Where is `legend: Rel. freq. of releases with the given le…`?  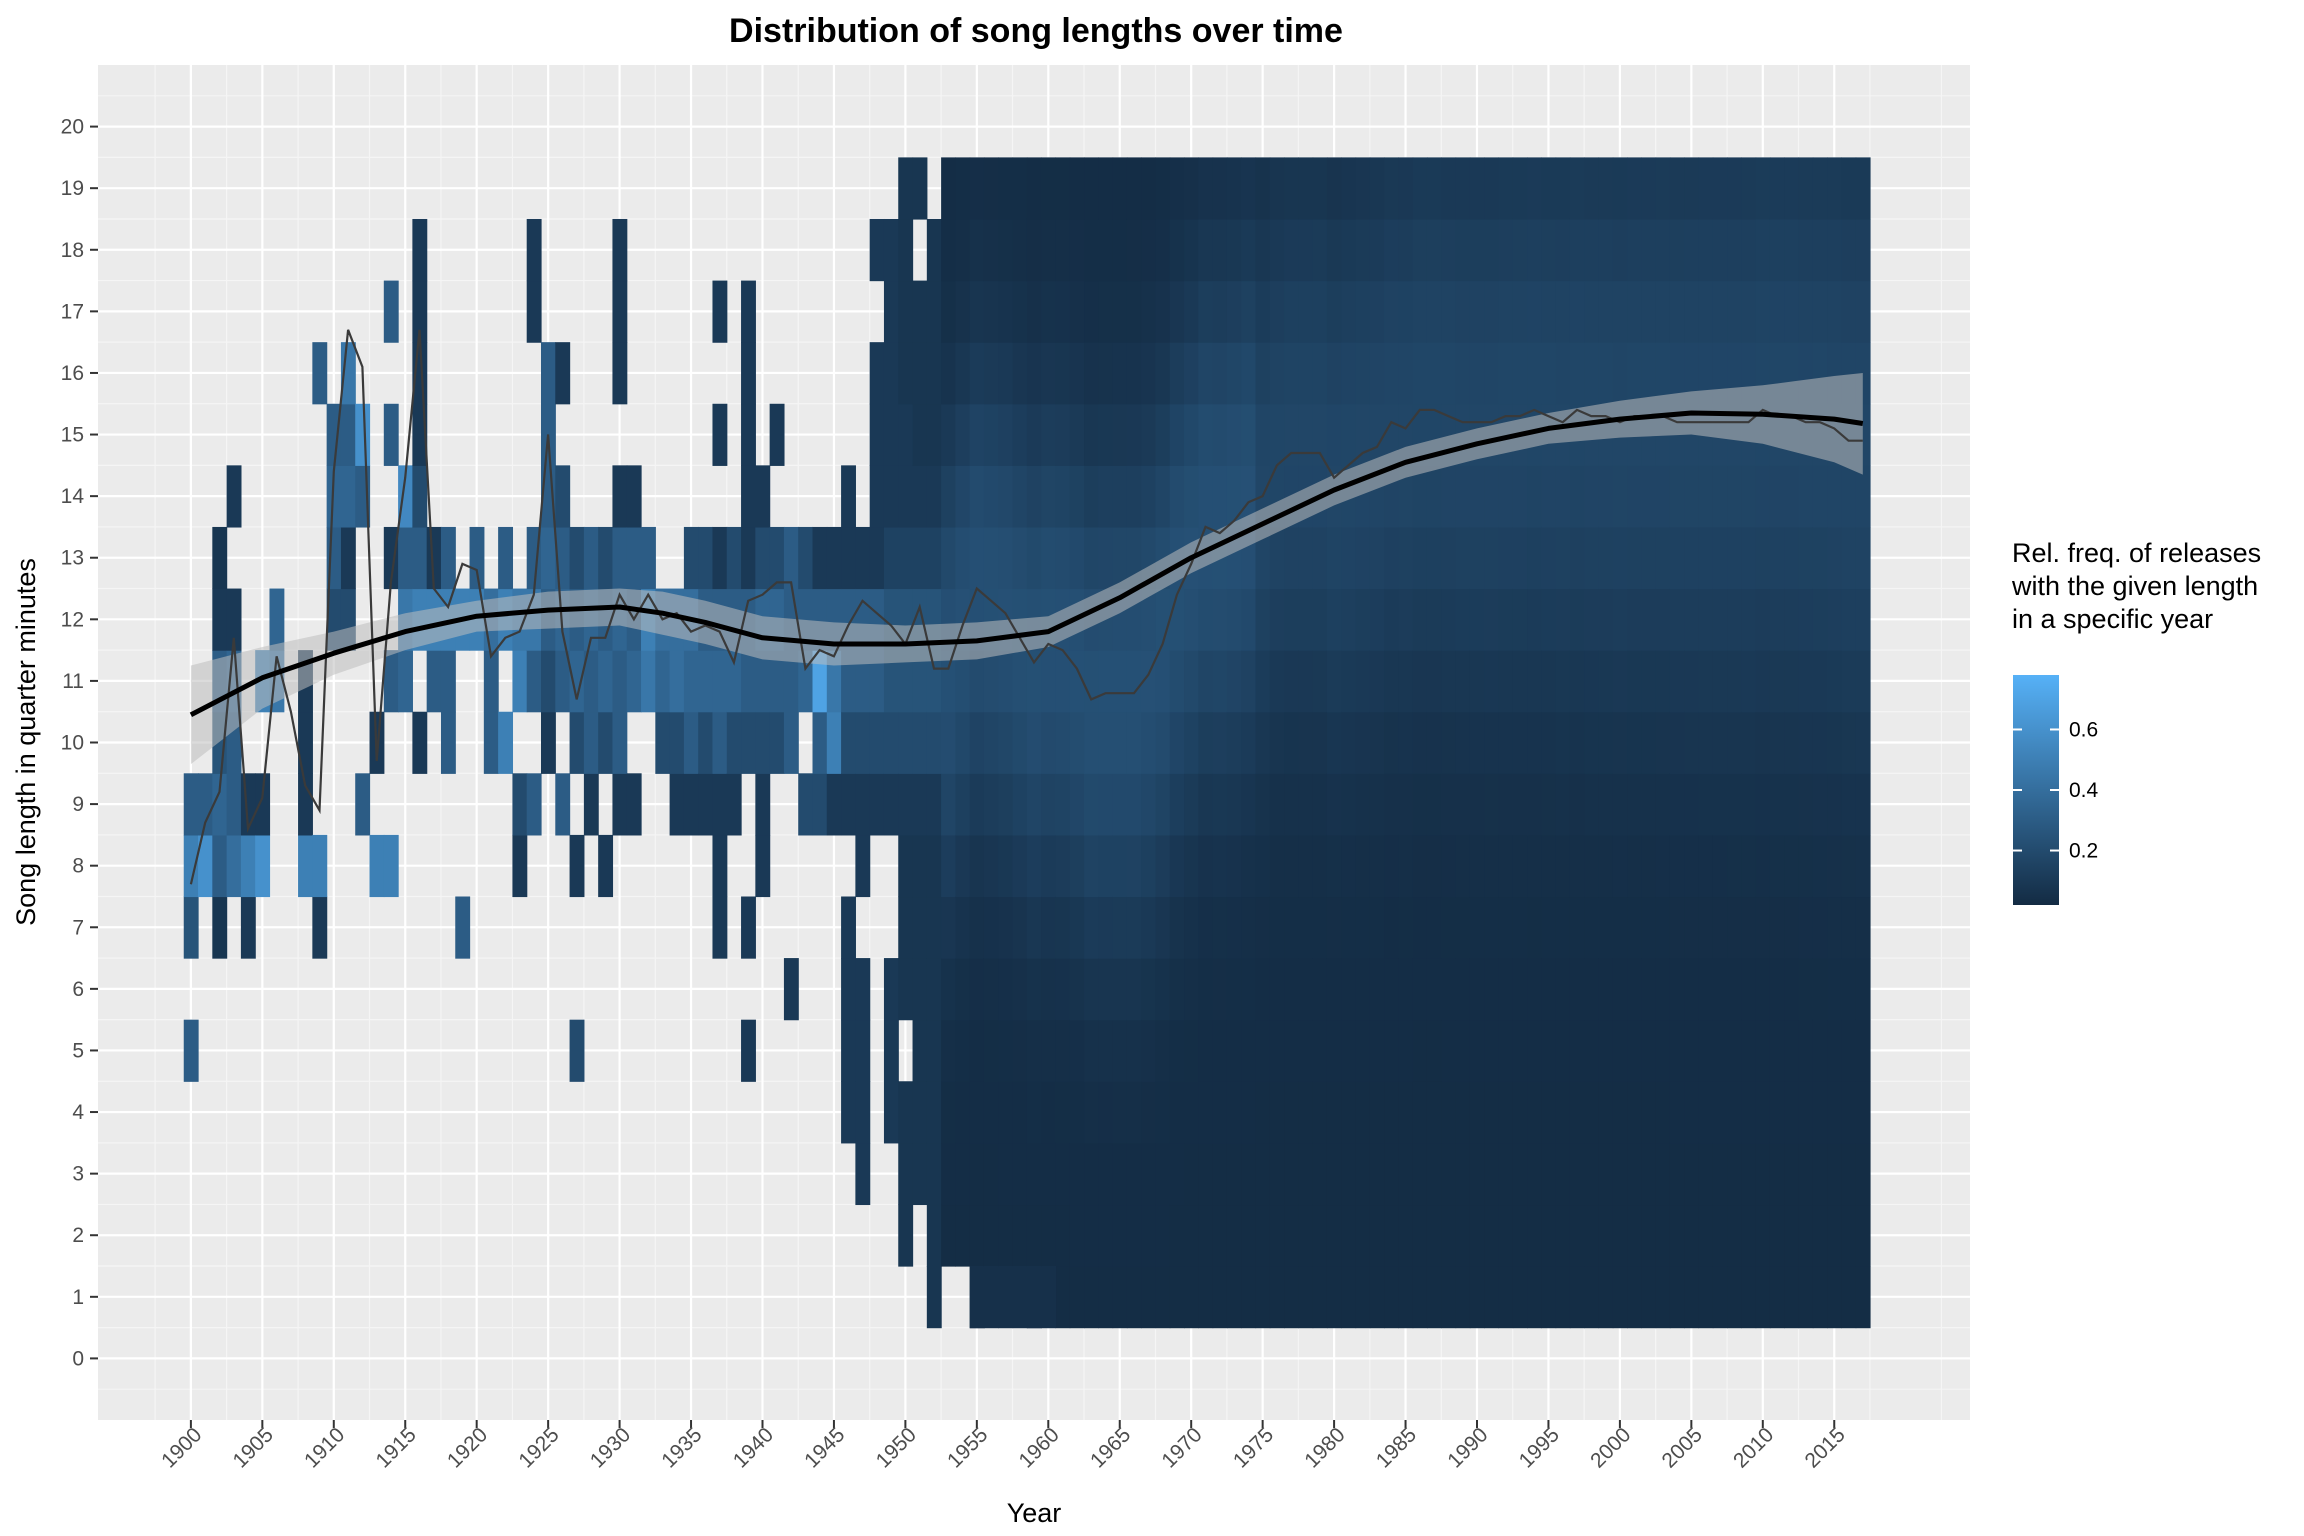
legend: Rel. freq. of releases with the given le… is located at coordinates (2136, 721).